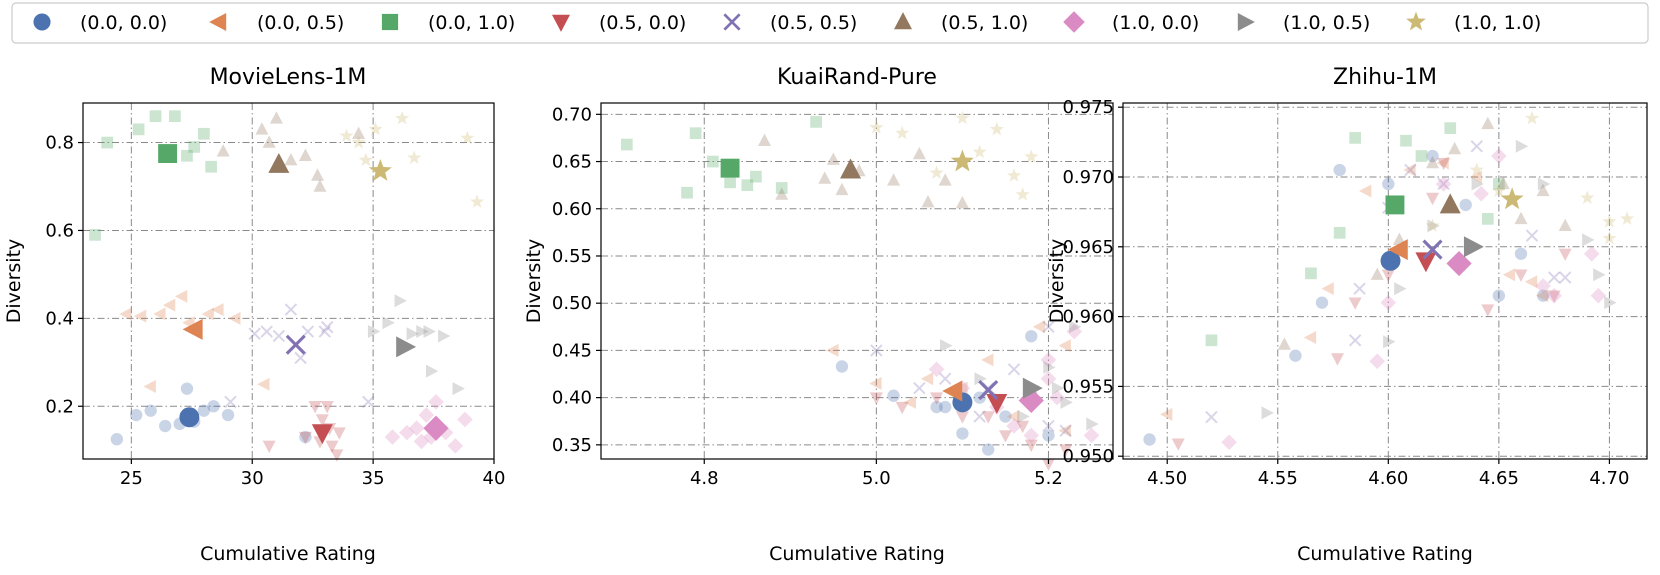 The height and width of the screenshot is (575, 1660). I want to click on x-tick-label: 25, so click(131, 478).